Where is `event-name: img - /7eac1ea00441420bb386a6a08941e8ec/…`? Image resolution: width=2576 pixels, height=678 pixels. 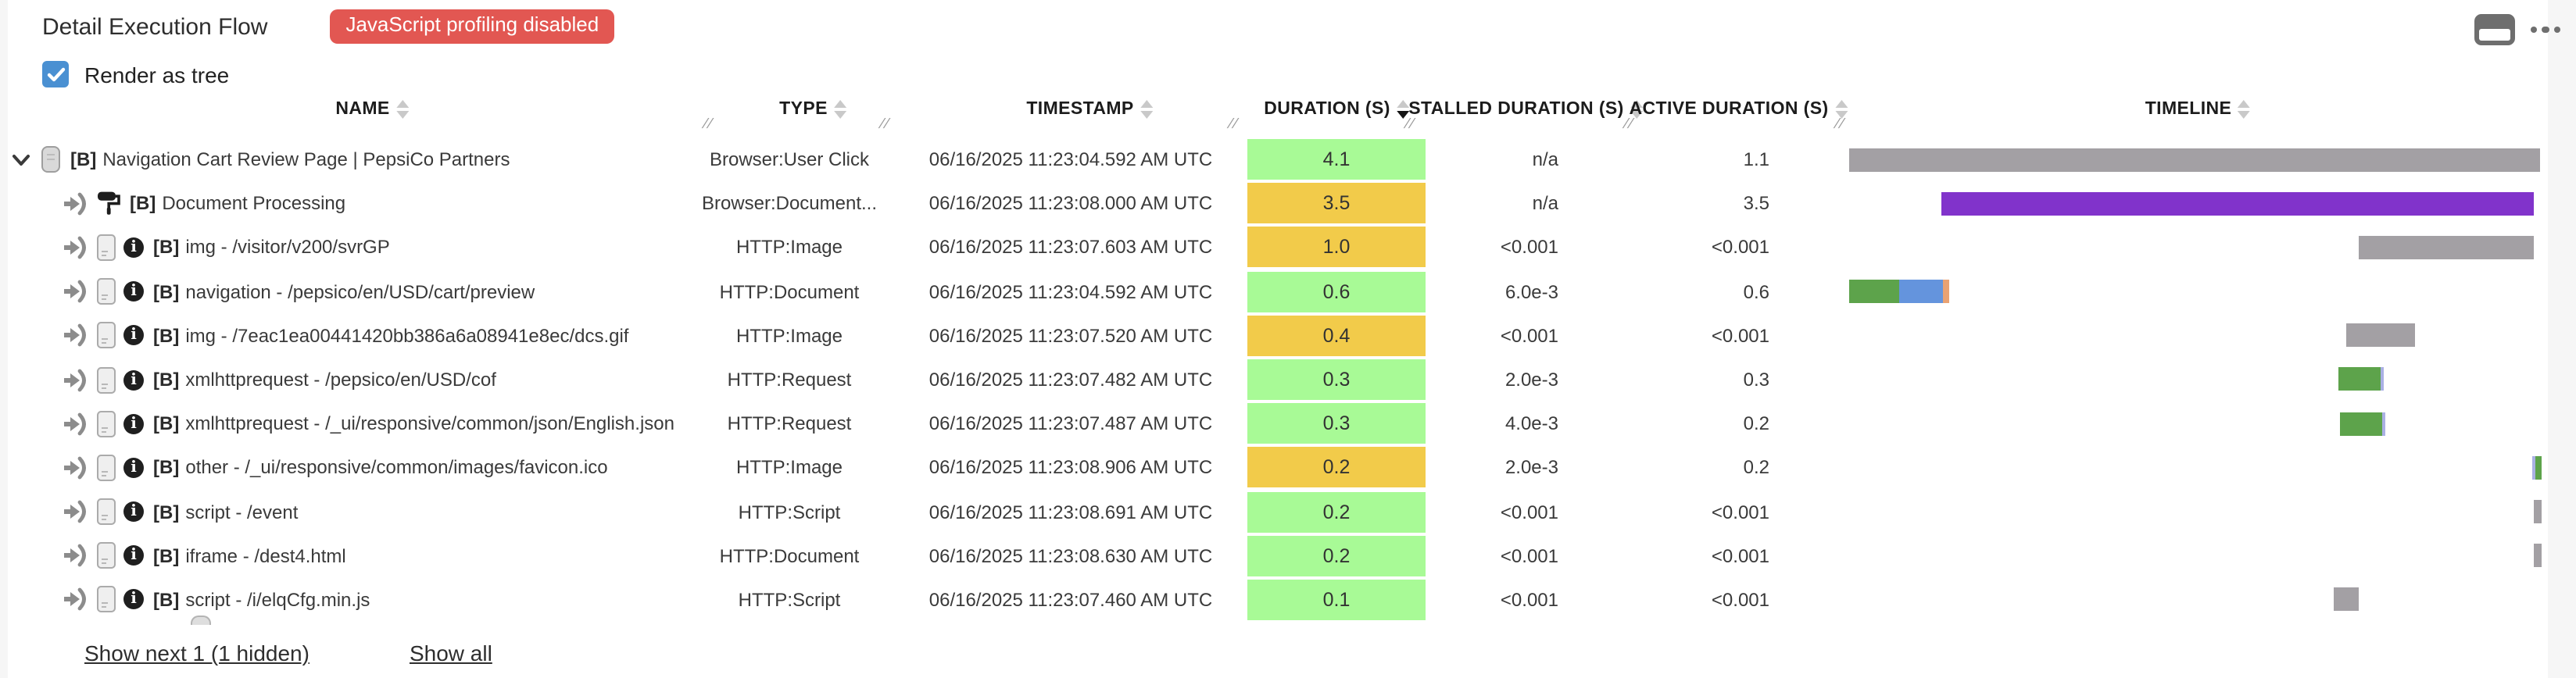 event-name: img - /7eac1ea00441420bb386a6a08941e8ec/… is located at coordinates (407, 335).